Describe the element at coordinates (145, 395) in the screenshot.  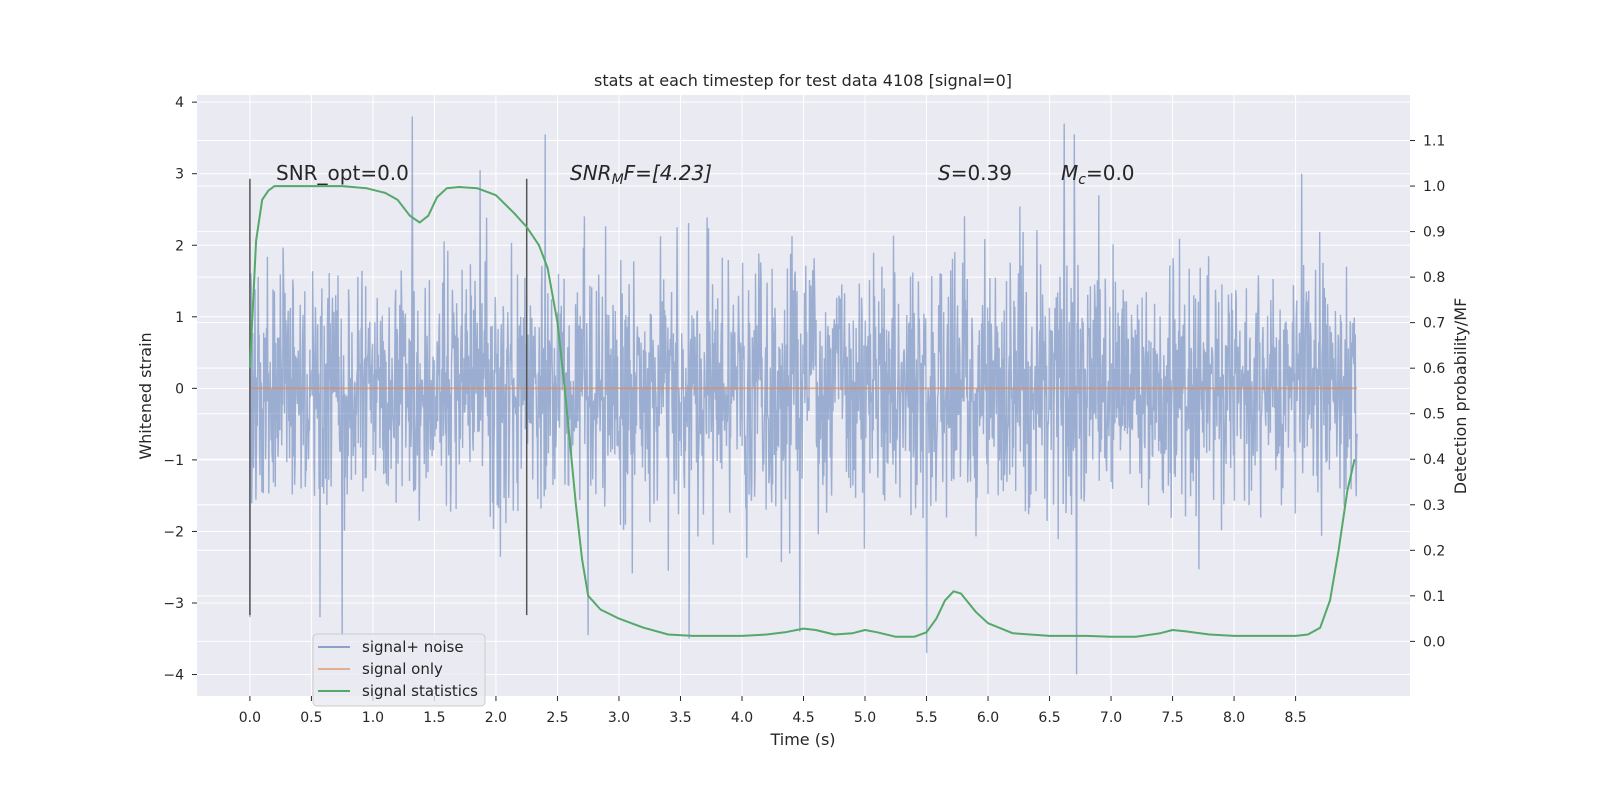
I see `y-axis-label: Whitened strain` at that location.